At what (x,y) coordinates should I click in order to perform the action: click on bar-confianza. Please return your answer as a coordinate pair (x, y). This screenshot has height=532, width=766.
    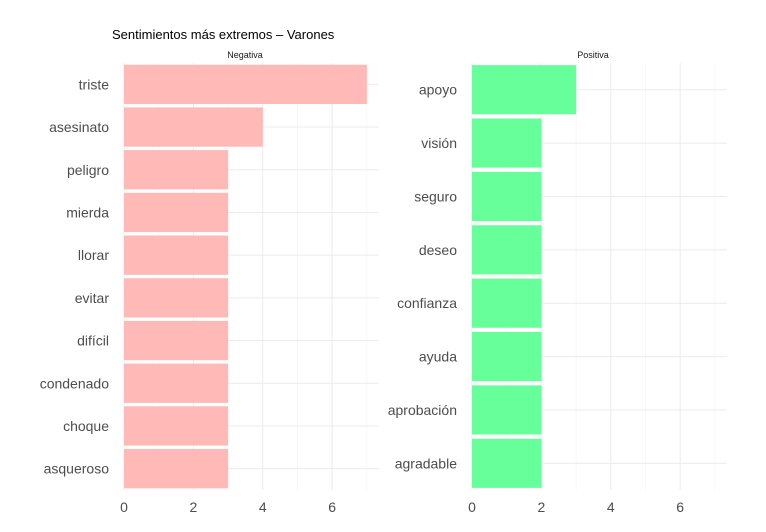
    Looking at the image, I should click on (507, 303).